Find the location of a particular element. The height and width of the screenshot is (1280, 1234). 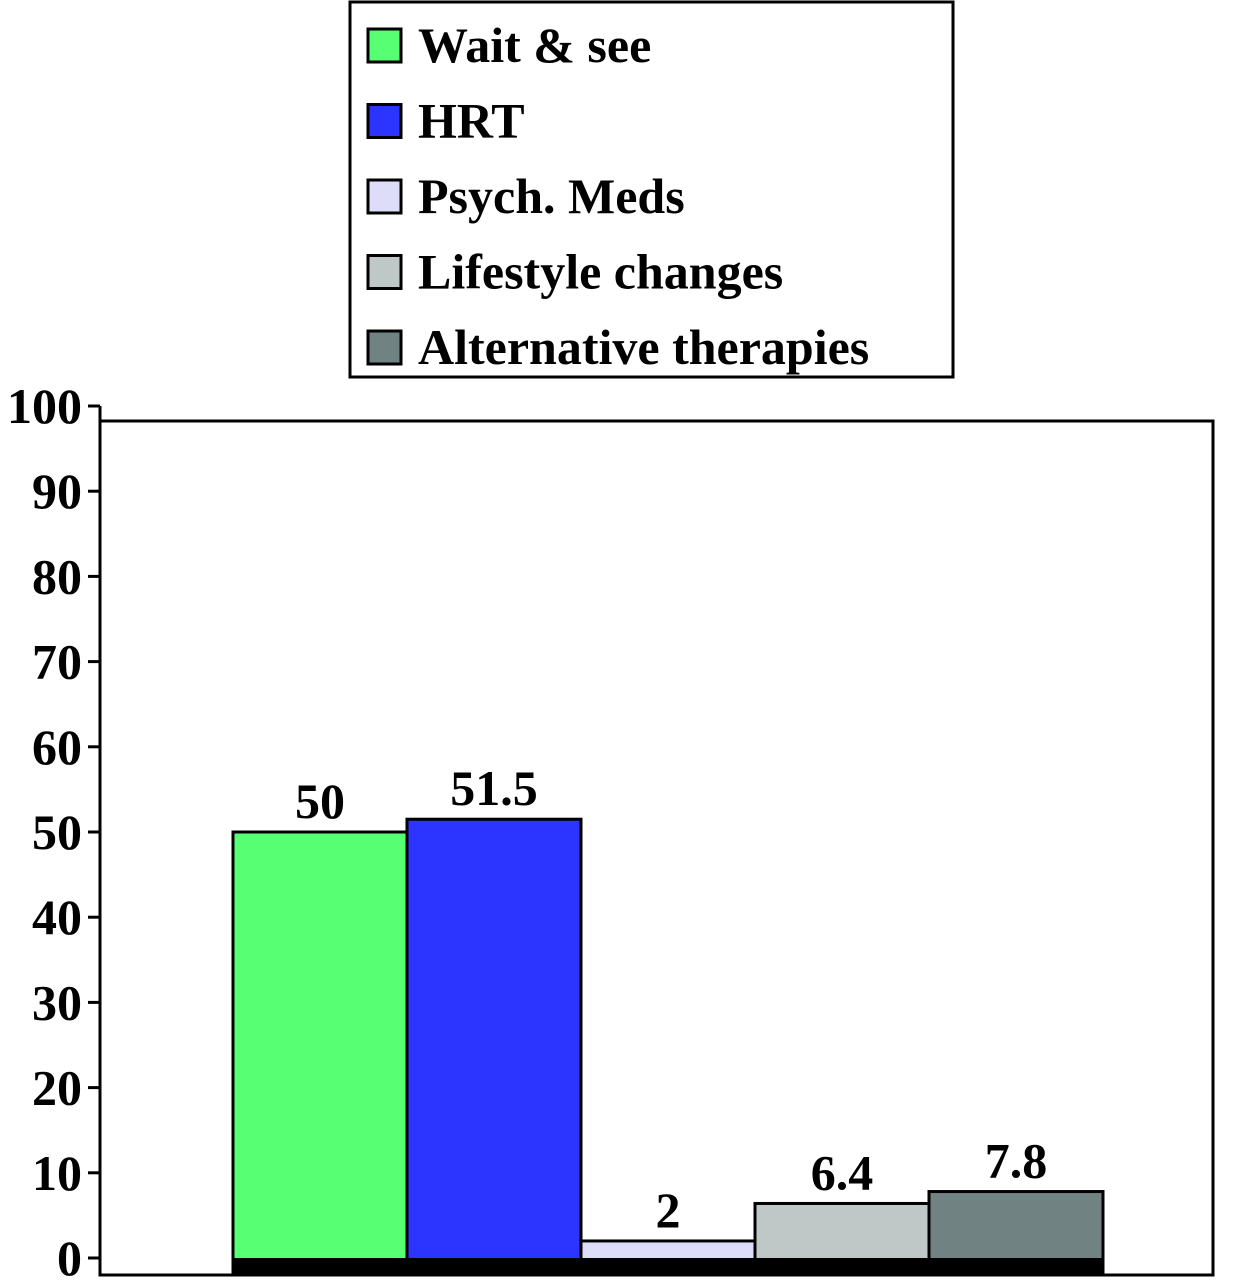

y-tick-label: 40 is located at coordinates (57, 917).